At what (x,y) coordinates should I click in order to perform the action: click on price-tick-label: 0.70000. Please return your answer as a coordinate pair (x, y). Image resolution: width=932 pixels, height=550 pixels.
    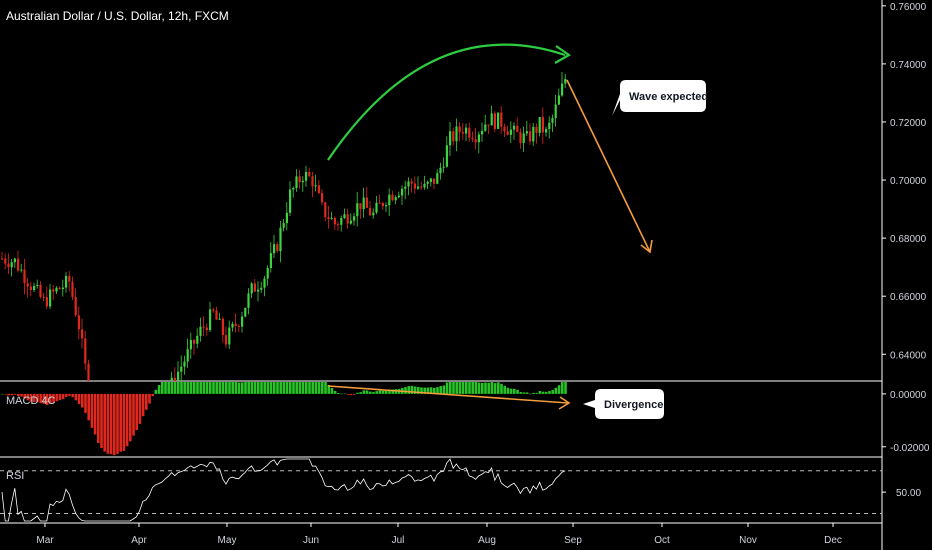
    Looking at the image, I should click on (908, 181).